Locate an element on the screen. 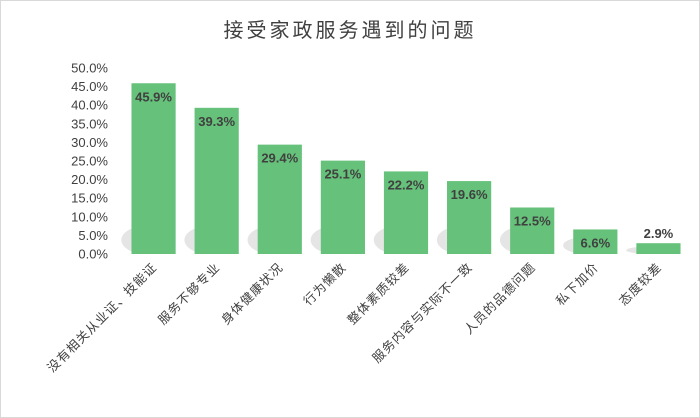 The height and width of the screenshot is (418, 700). x-category-label: 整体素质较差 is located at coordinates (378, 294).